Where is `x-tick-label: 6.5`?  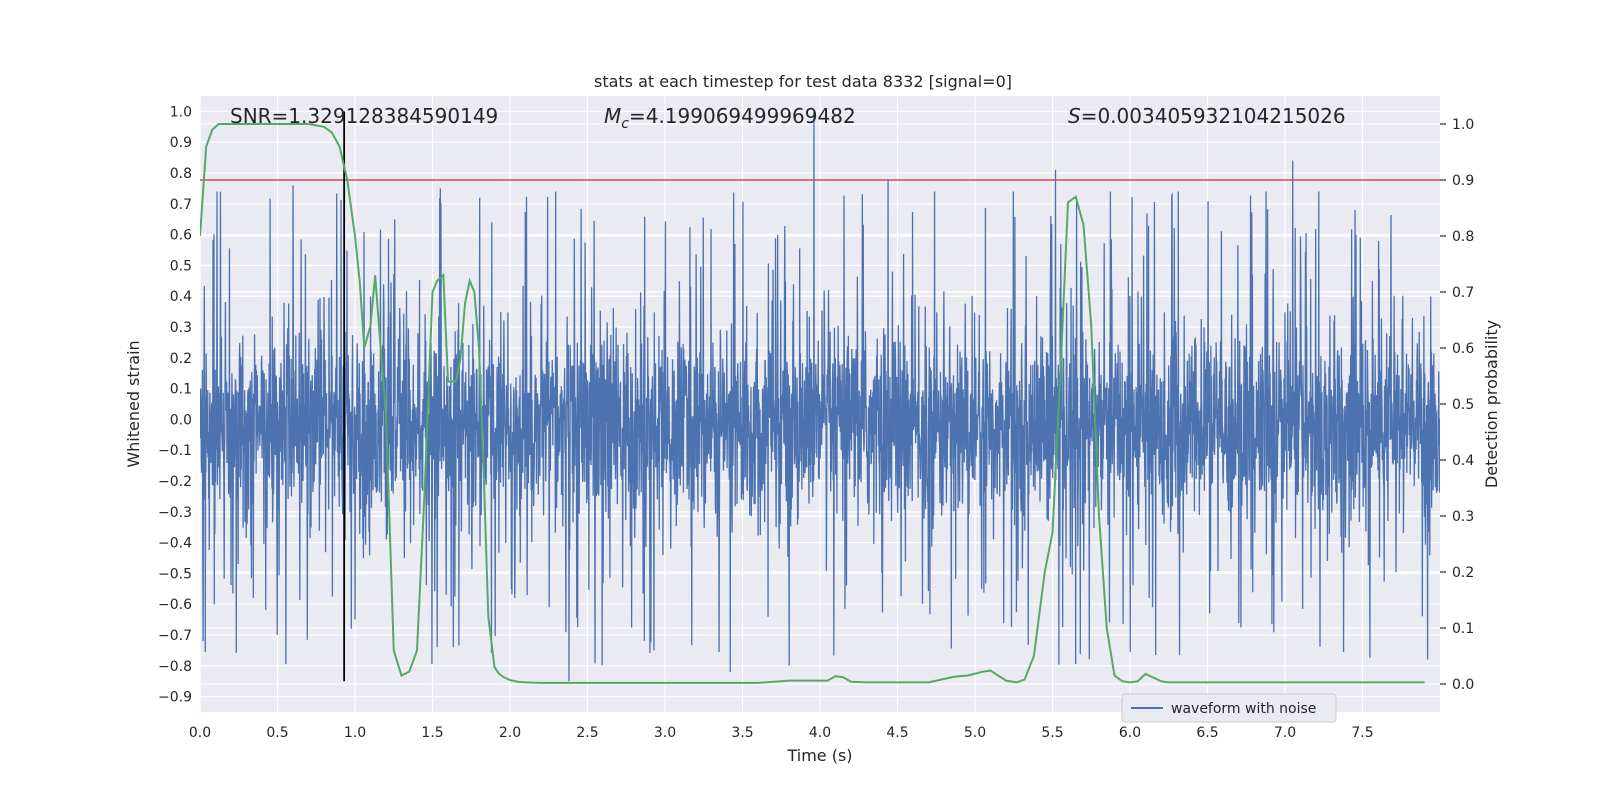
x-tick-label: 6.5 is located at coordinates (1207, 733).